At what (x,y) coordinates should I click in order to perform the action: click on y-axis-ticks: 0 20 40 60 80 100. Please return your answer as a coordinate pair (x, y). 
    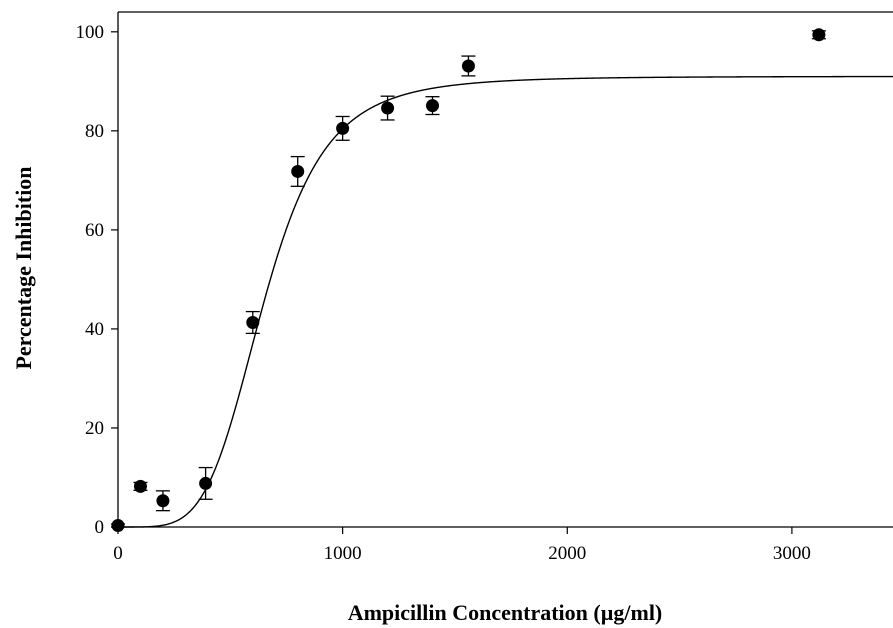
    Looking at the image, I should click on (97, 280).